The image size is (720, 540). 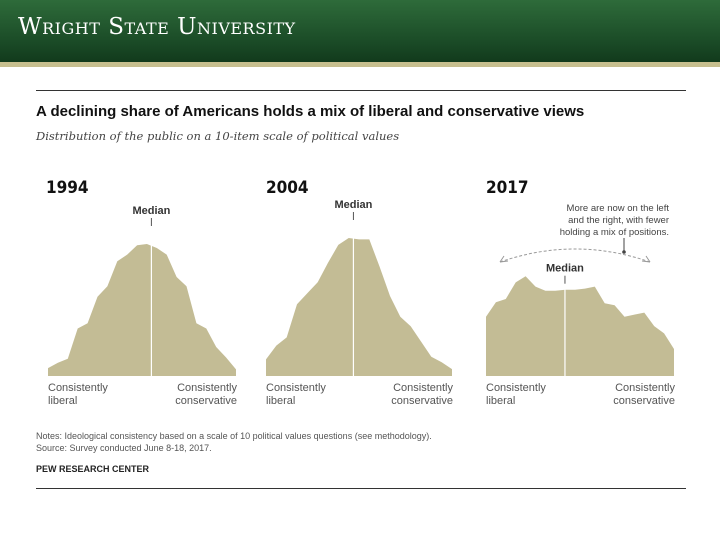 What do you see at coordinates (361, 488) in the screenshot?
I see `bottom-rule` at bounding box center [361, 488].